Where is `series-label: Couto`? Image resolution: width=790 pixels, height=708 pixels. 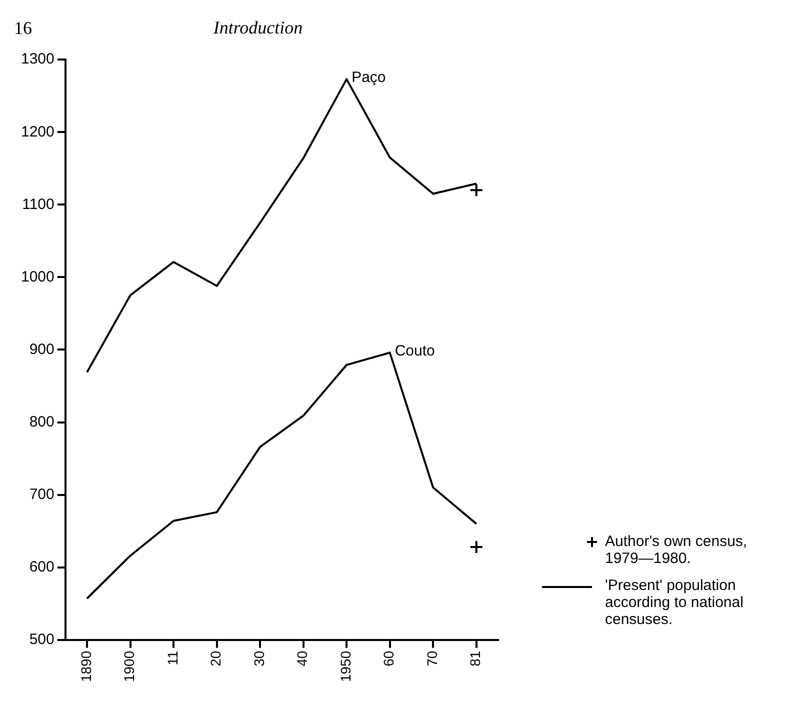 series-label: Couto is located at coordinates (414, 351).